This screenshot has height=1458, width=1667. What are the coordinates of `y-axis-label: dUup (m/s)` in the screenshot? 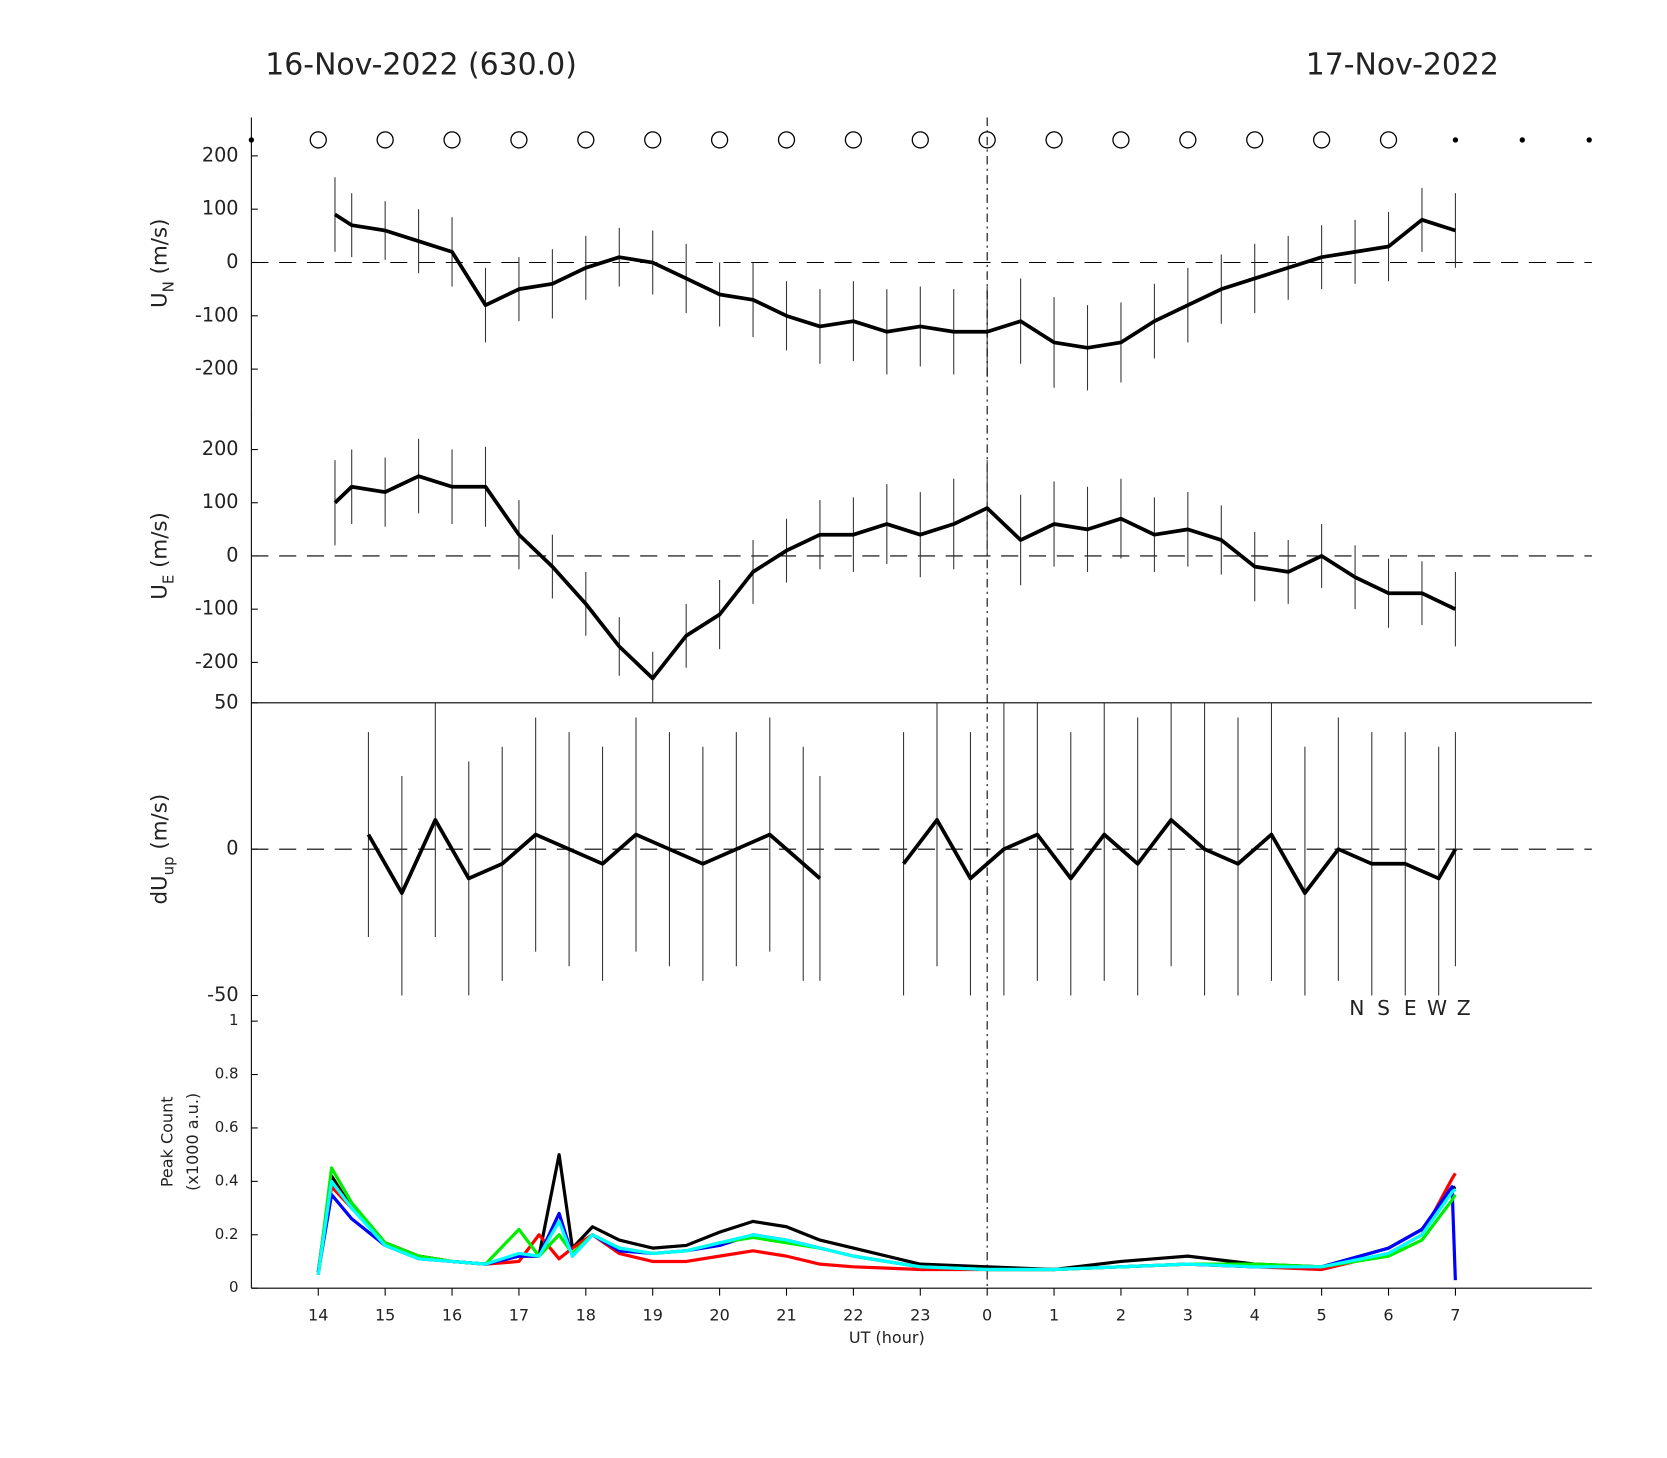 It's located at (163, 849).